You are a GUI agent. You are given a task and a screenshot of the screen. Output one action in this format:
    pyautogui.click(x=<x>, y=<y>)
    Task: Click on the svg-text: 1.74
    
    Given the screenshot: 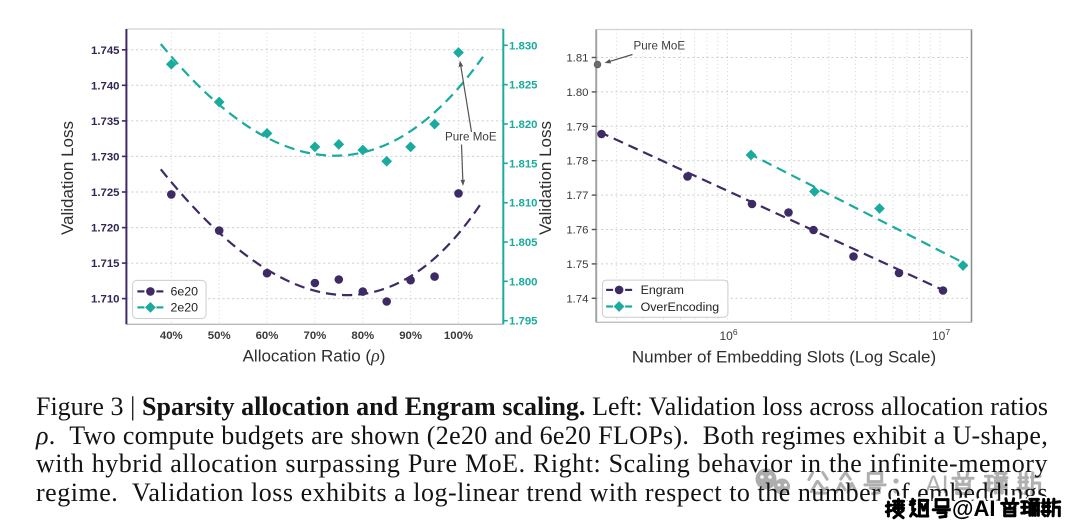 What is the action you would take?
    pyautogui.click(x=577, y=299)
    